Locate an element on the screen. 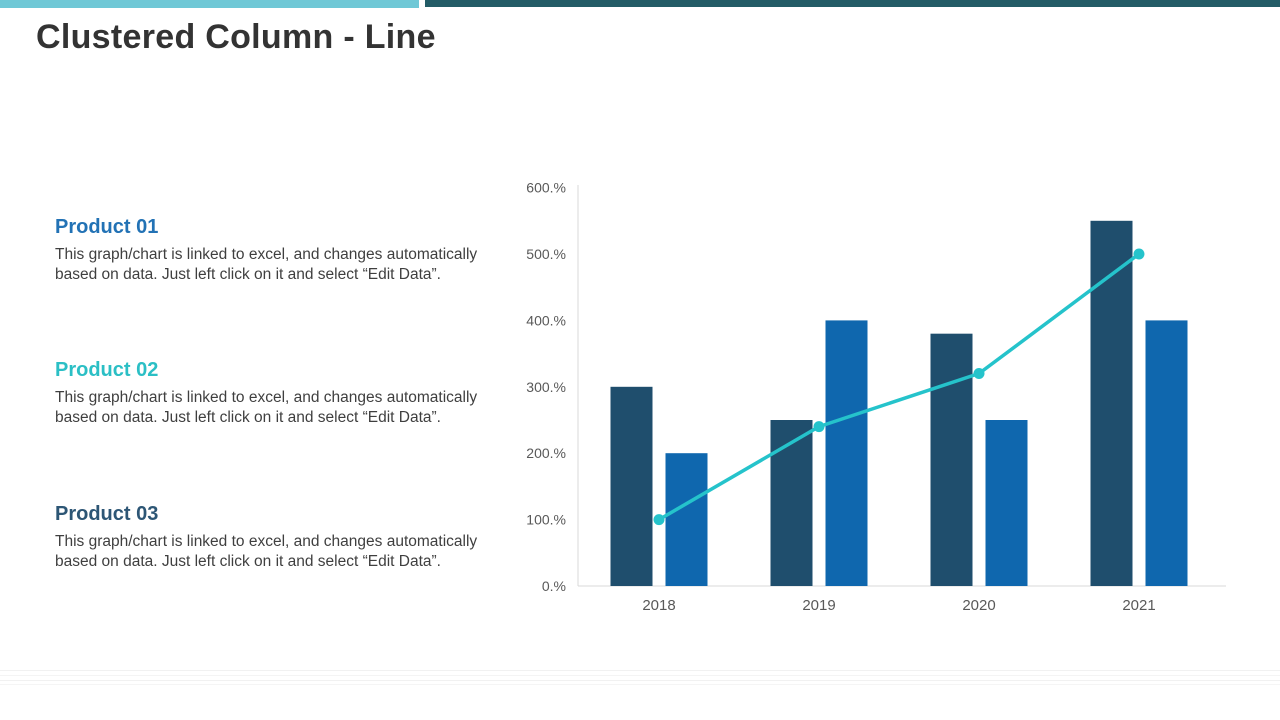 This screenshot has height=720, width=1280. top-border-left-segment is located at coordinates (209, 4).